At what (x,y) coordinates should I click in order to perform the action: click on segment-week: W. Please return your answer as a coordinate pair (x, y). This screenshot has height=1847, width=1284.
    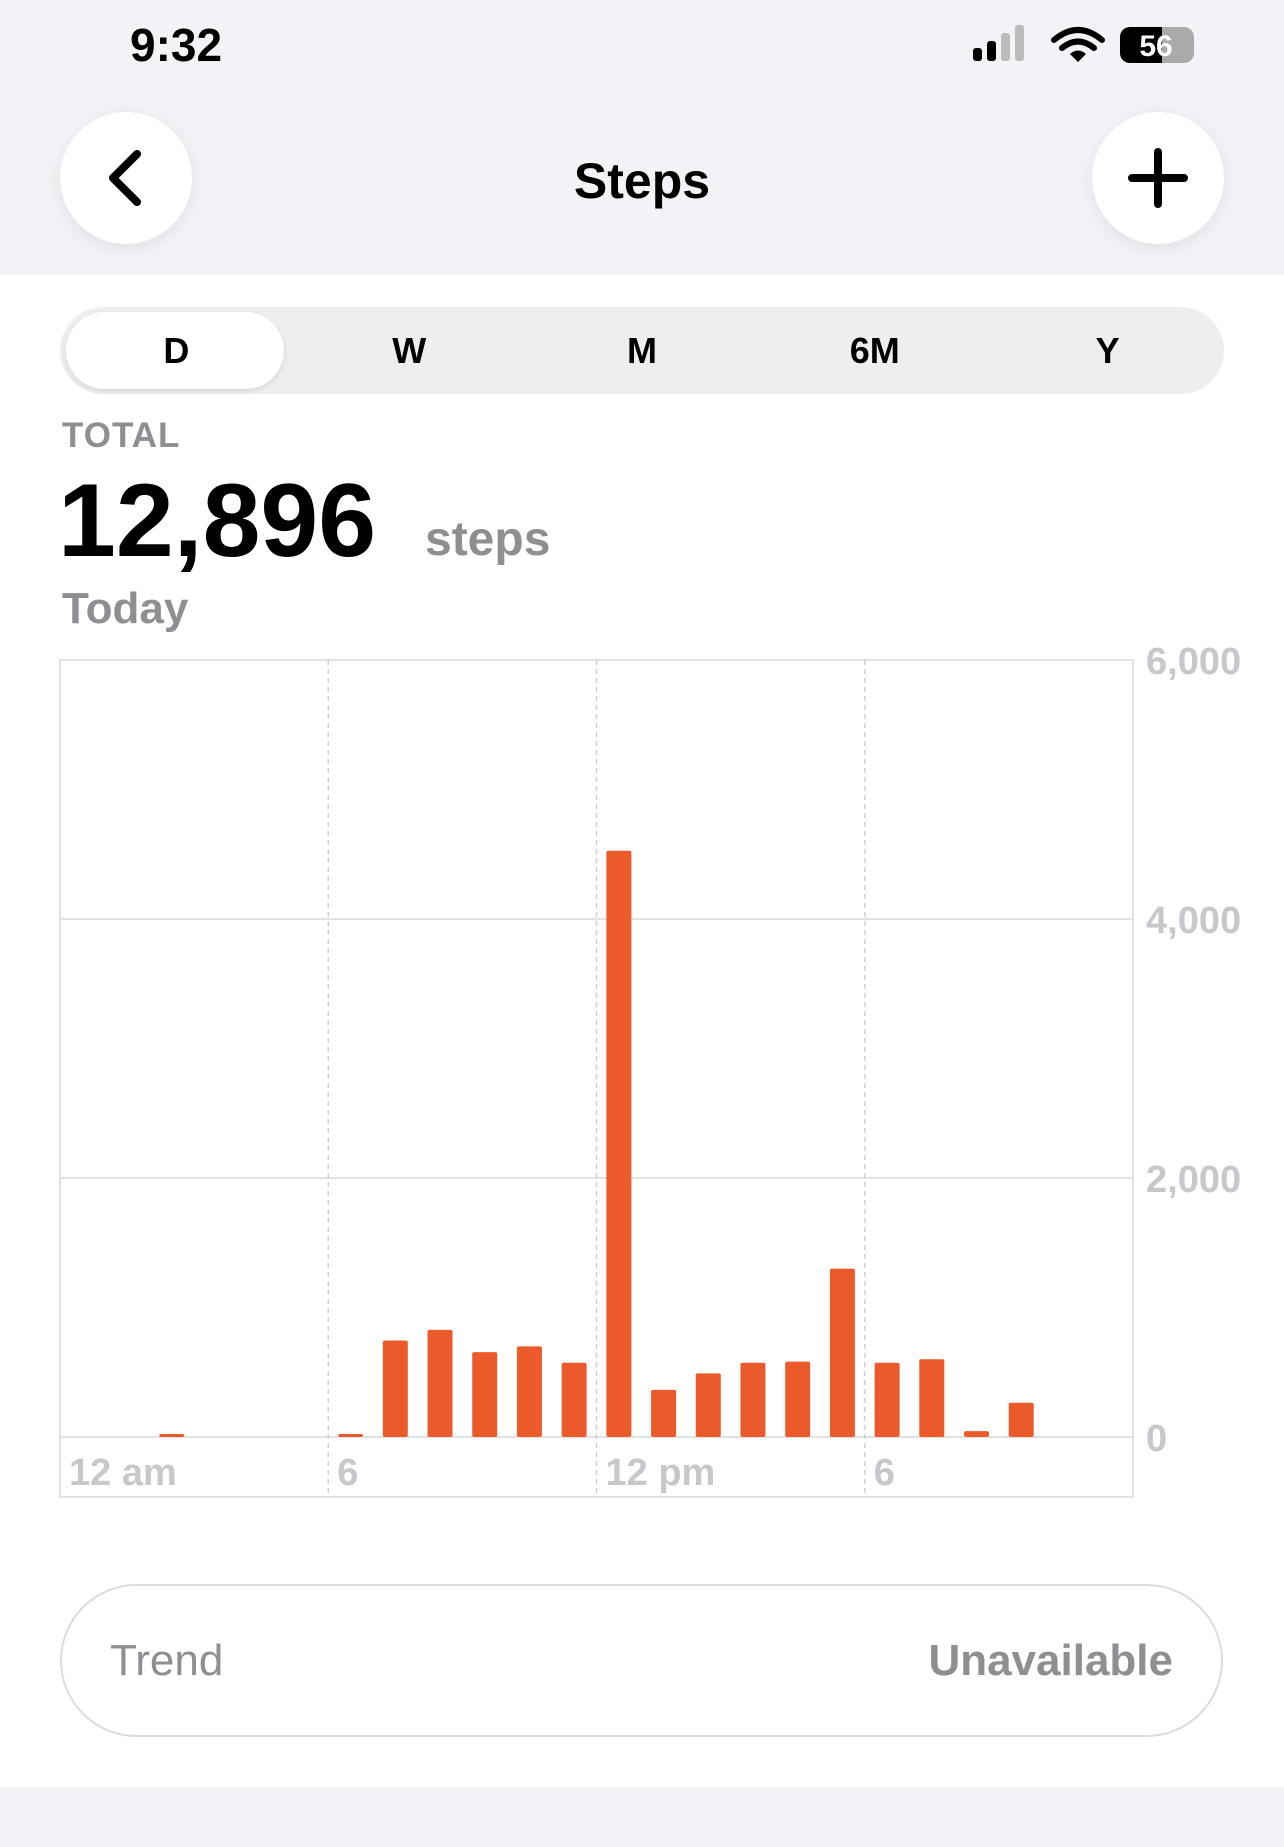
    Looking at the image, I should click on (409, 350).